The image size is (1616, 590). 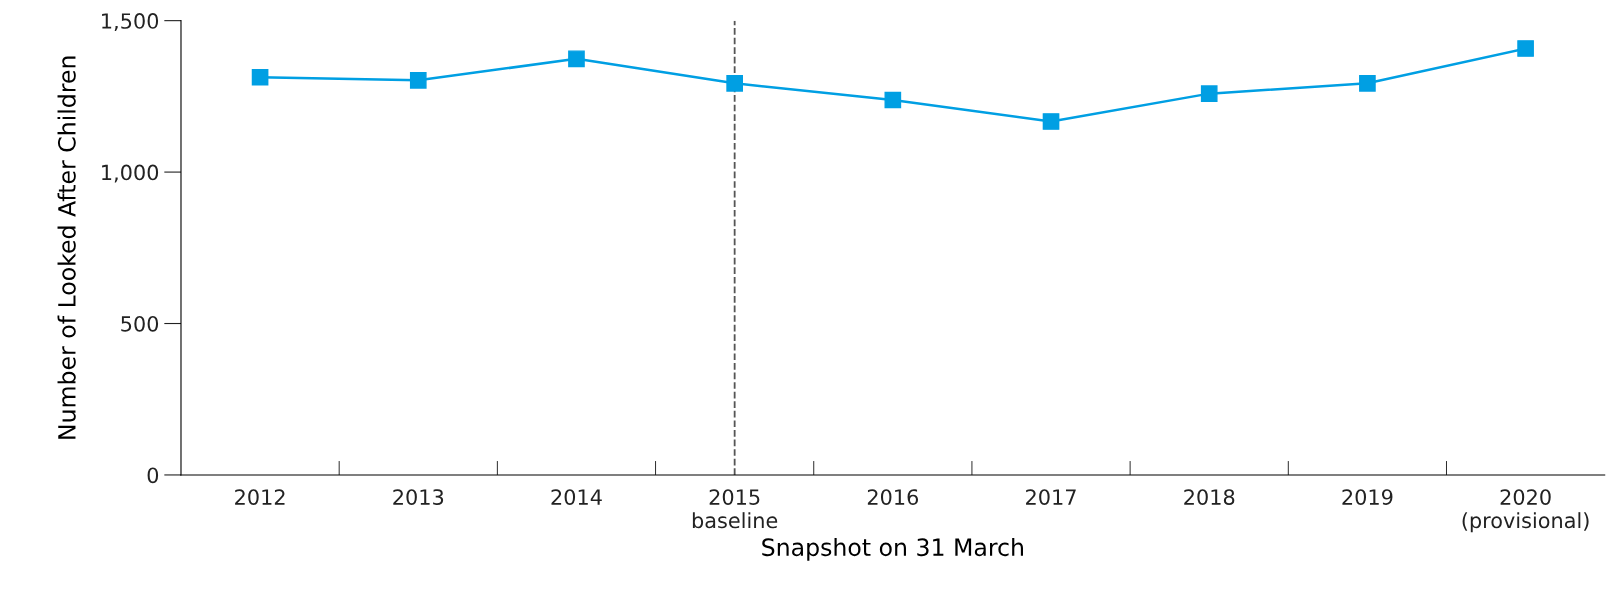 What do you see at coordinates (260, 497) in the screenshot?
I see `x-tick-label: 2012` at bounding box center [260, 497].